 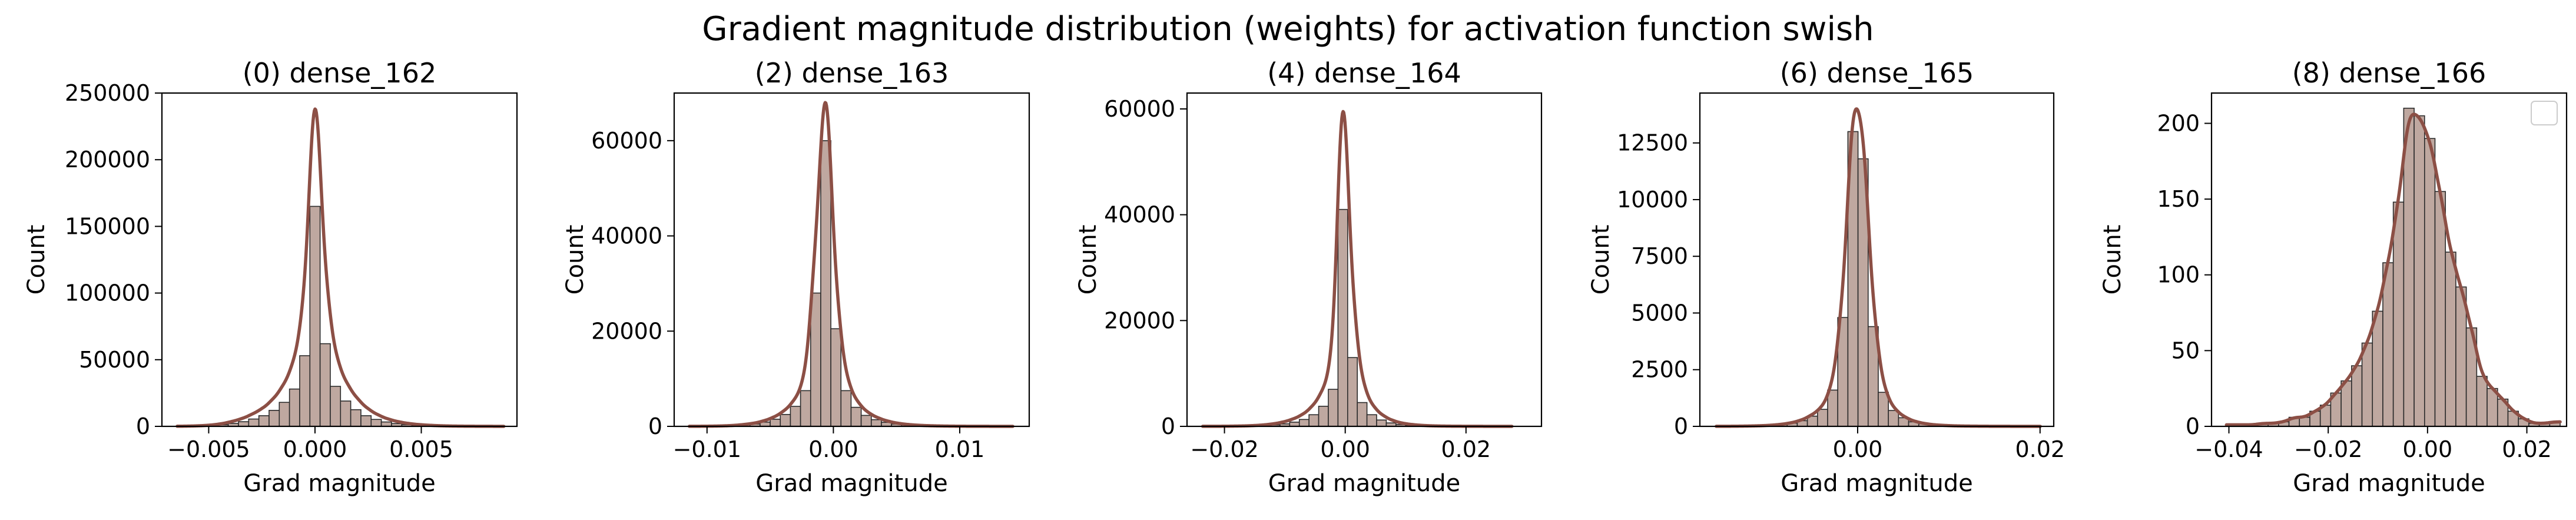 What do you see at coordinates (1659, 370) in the screenshot?
I see `y-tick-label: 2500` at bounding box center [1659, 370].